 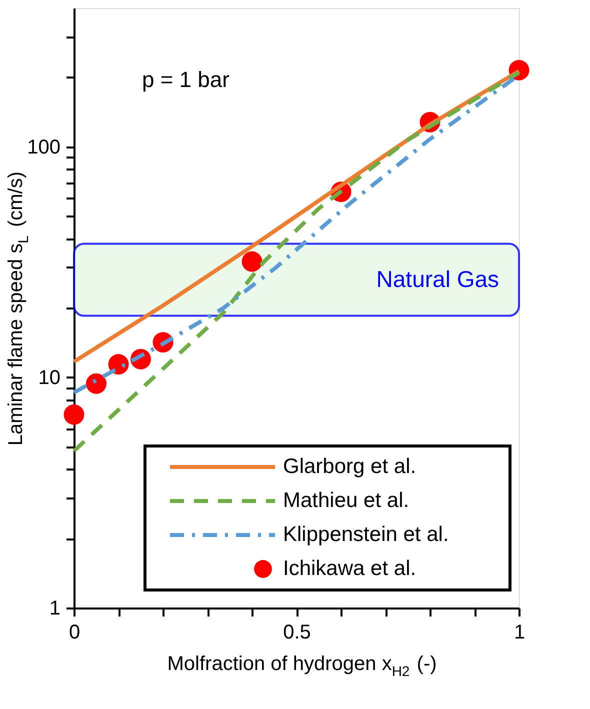 What do you see at coordinates (49, 377) in the screenshot?
I see `y-tick-label: 10` at bounding box center [49, 377].